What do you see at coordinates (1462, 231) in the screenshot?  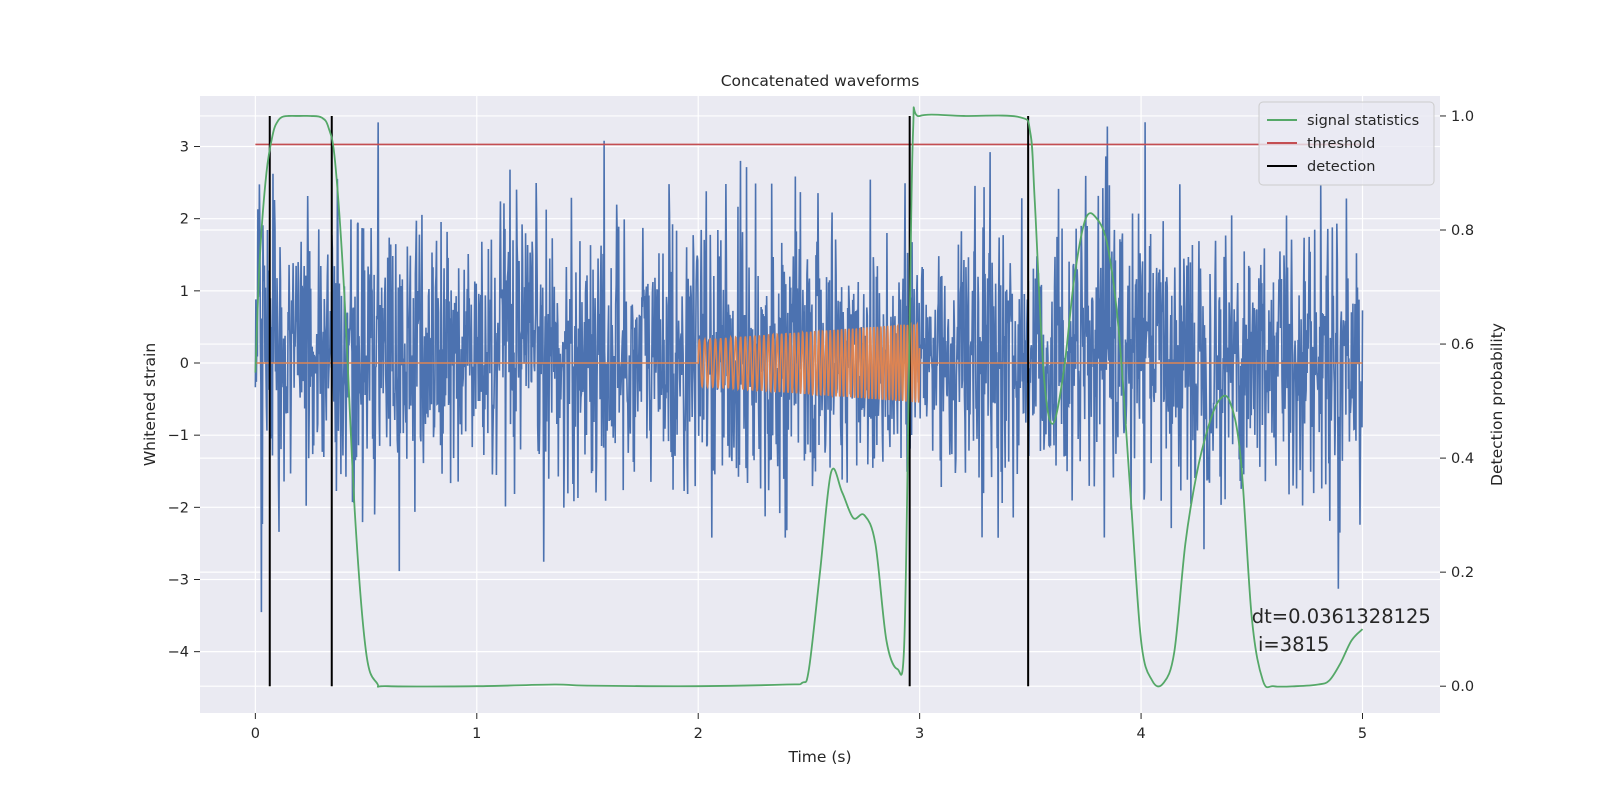 I see `y2-tick-label: 0.8` at bounding box center [1462, 231].